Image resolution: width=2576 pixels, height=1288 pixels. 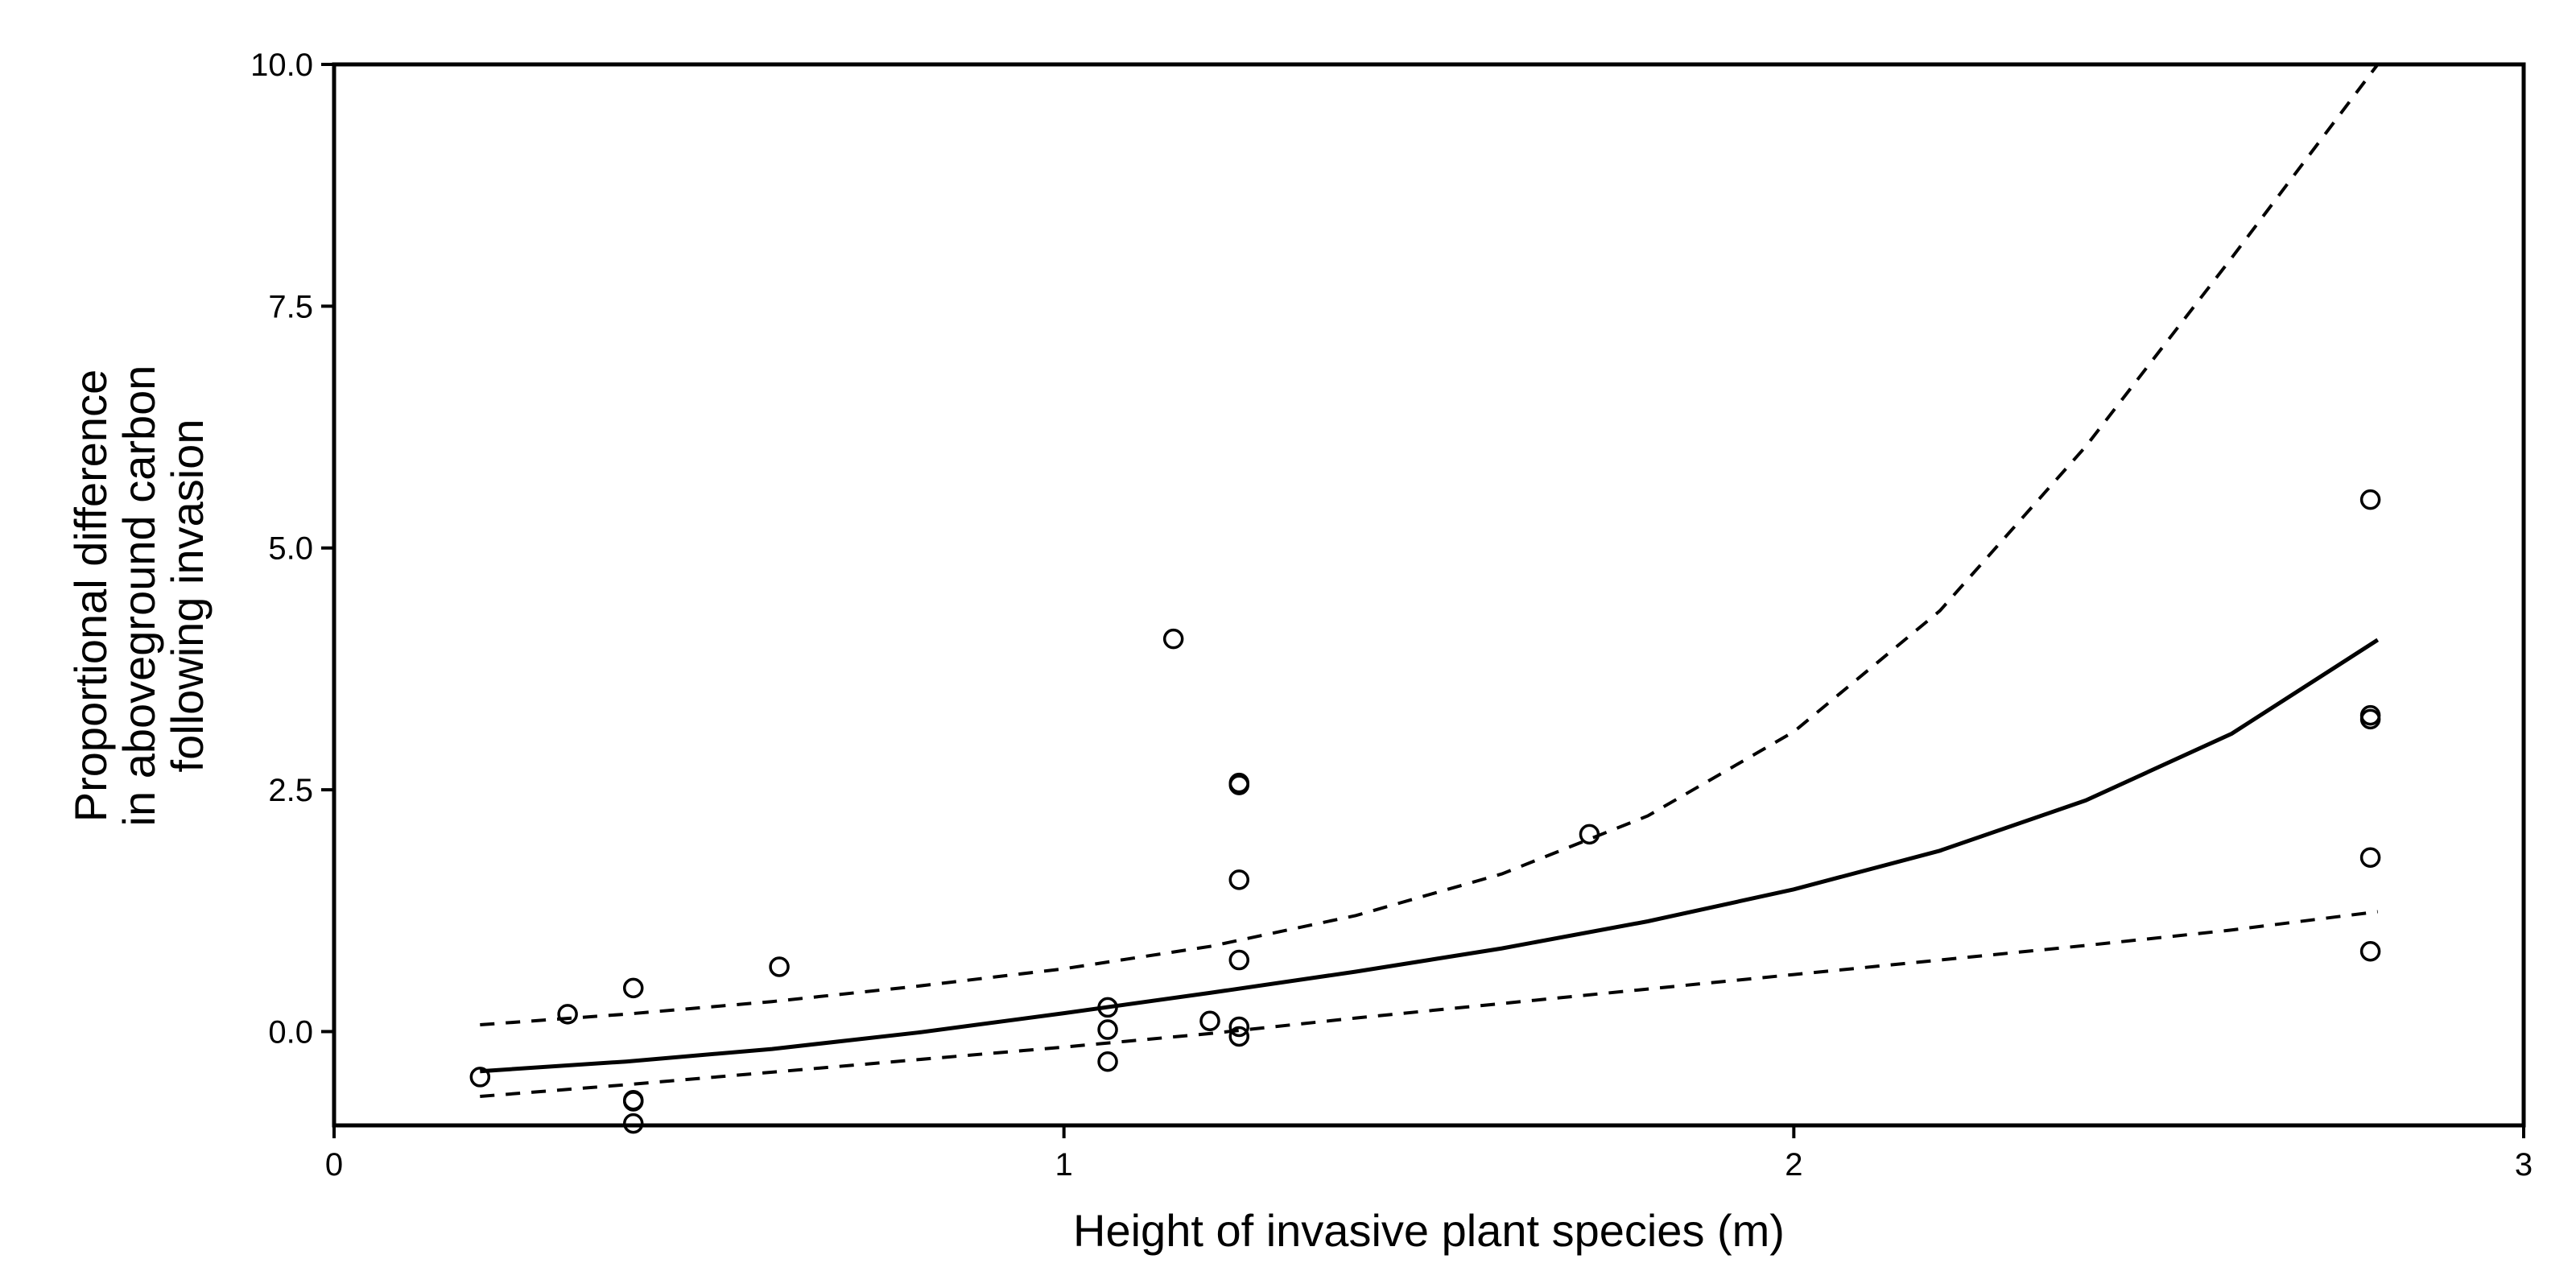 I want to click on y-tick-label: 0.0, so click(x=290, y=1032).